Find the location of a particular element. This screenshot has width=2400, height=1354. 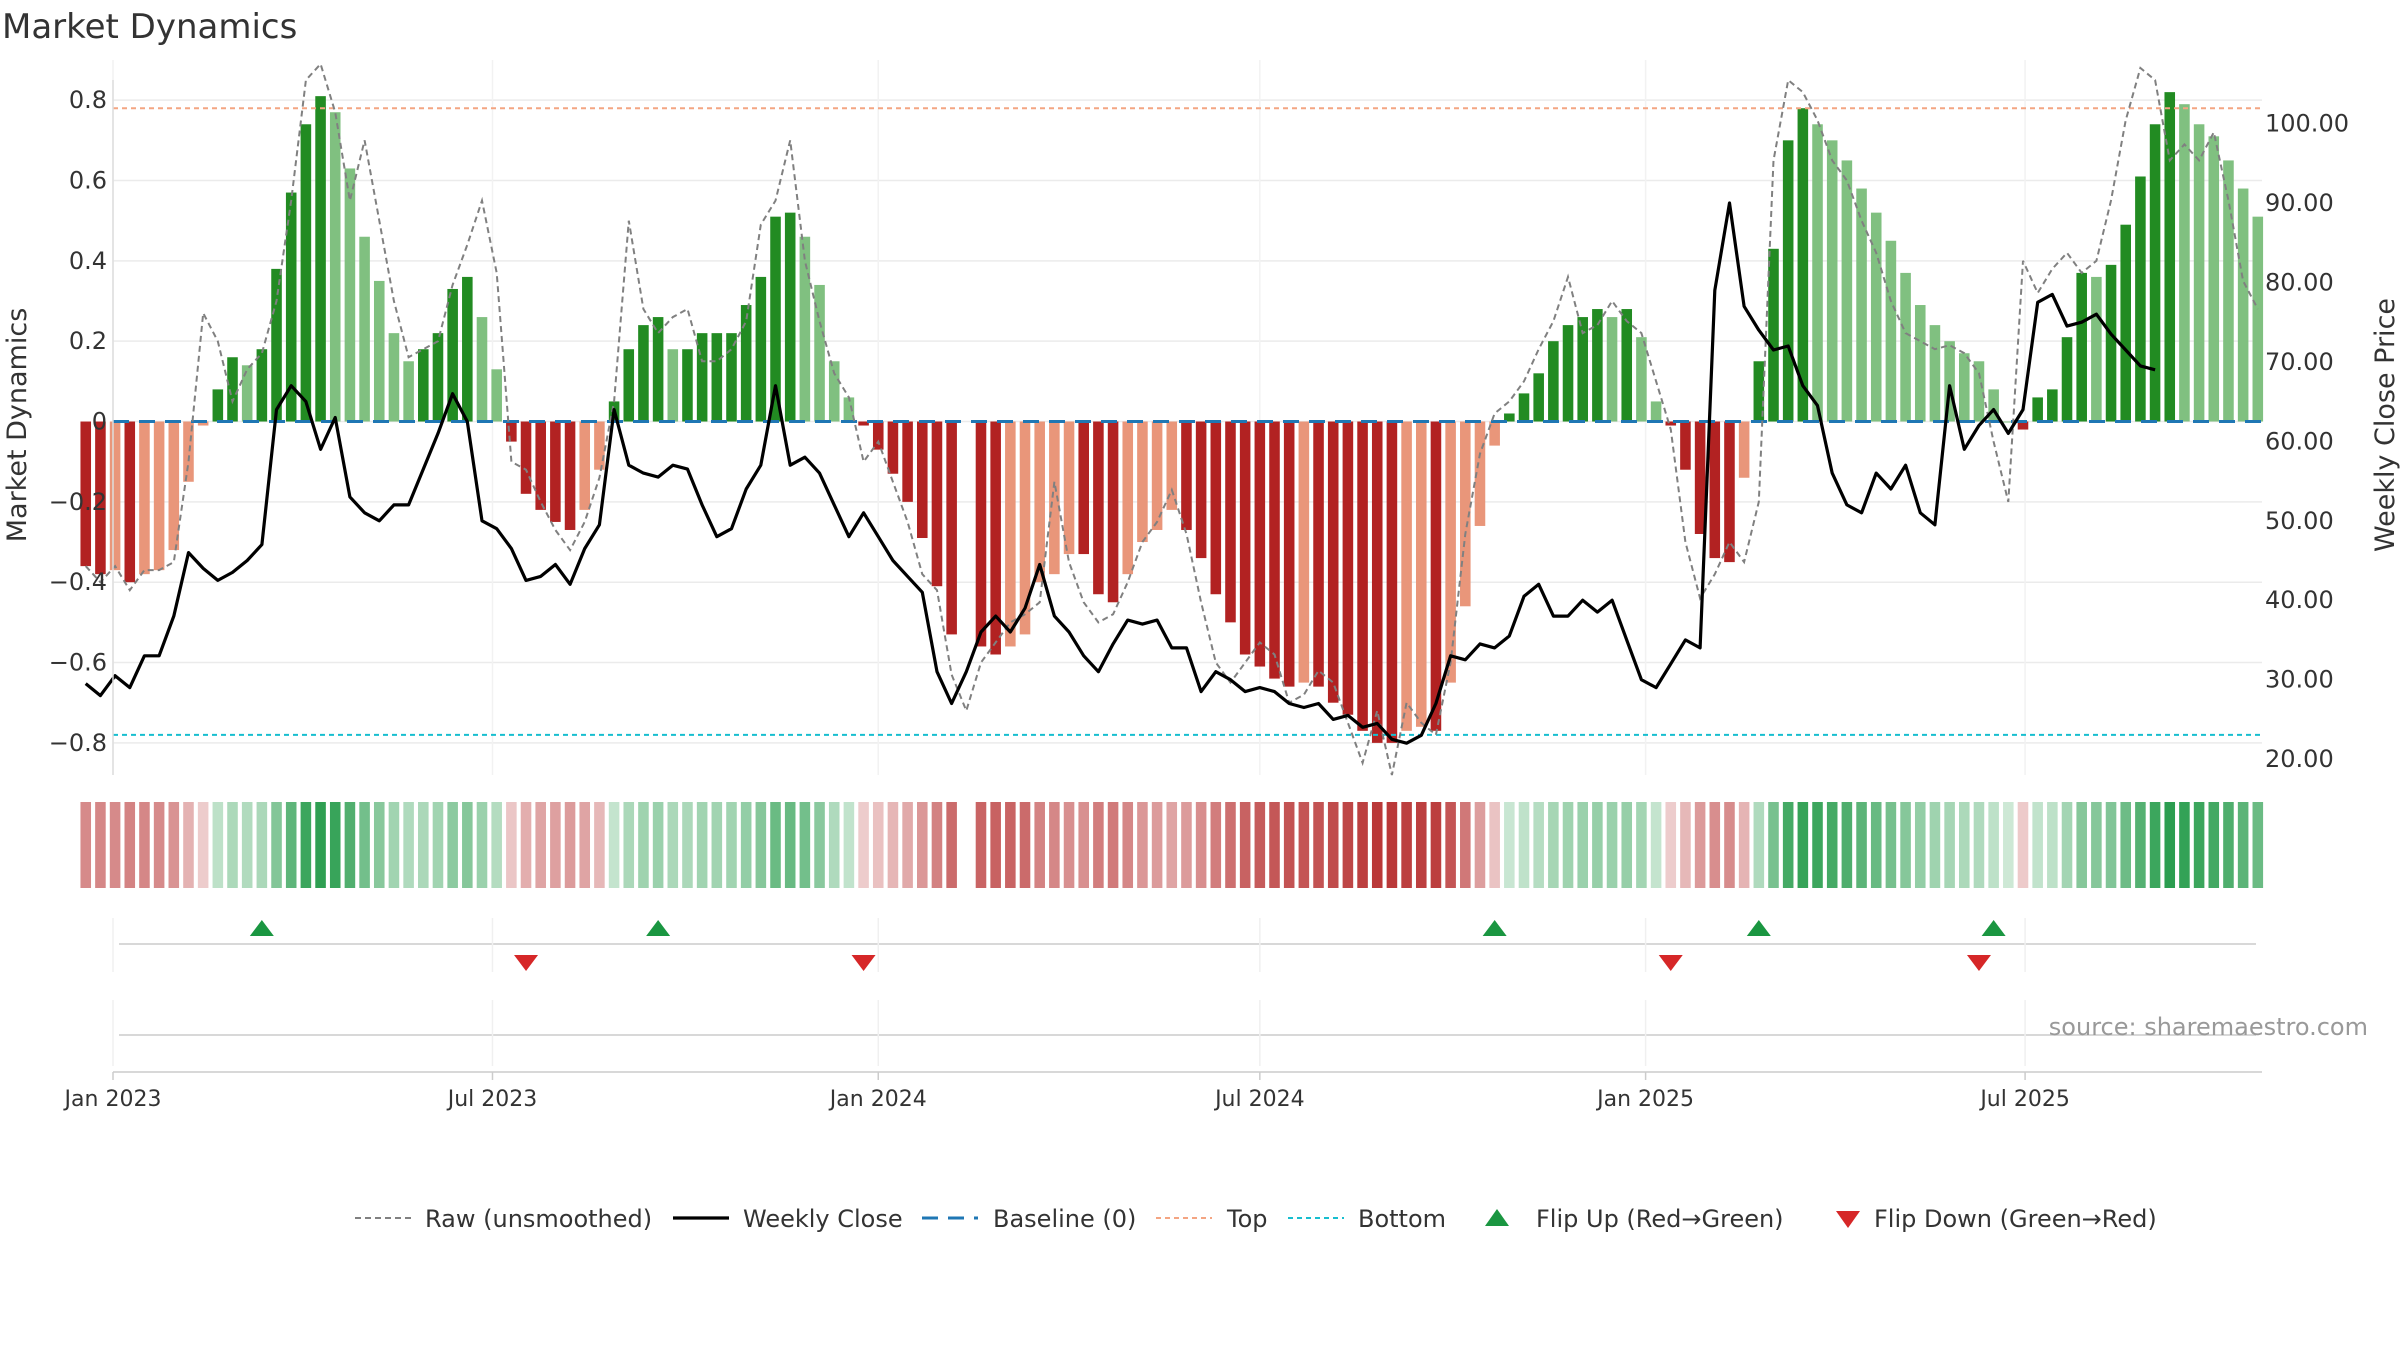

left-tick-label: 0.2 is located at coordinates (88, 341).